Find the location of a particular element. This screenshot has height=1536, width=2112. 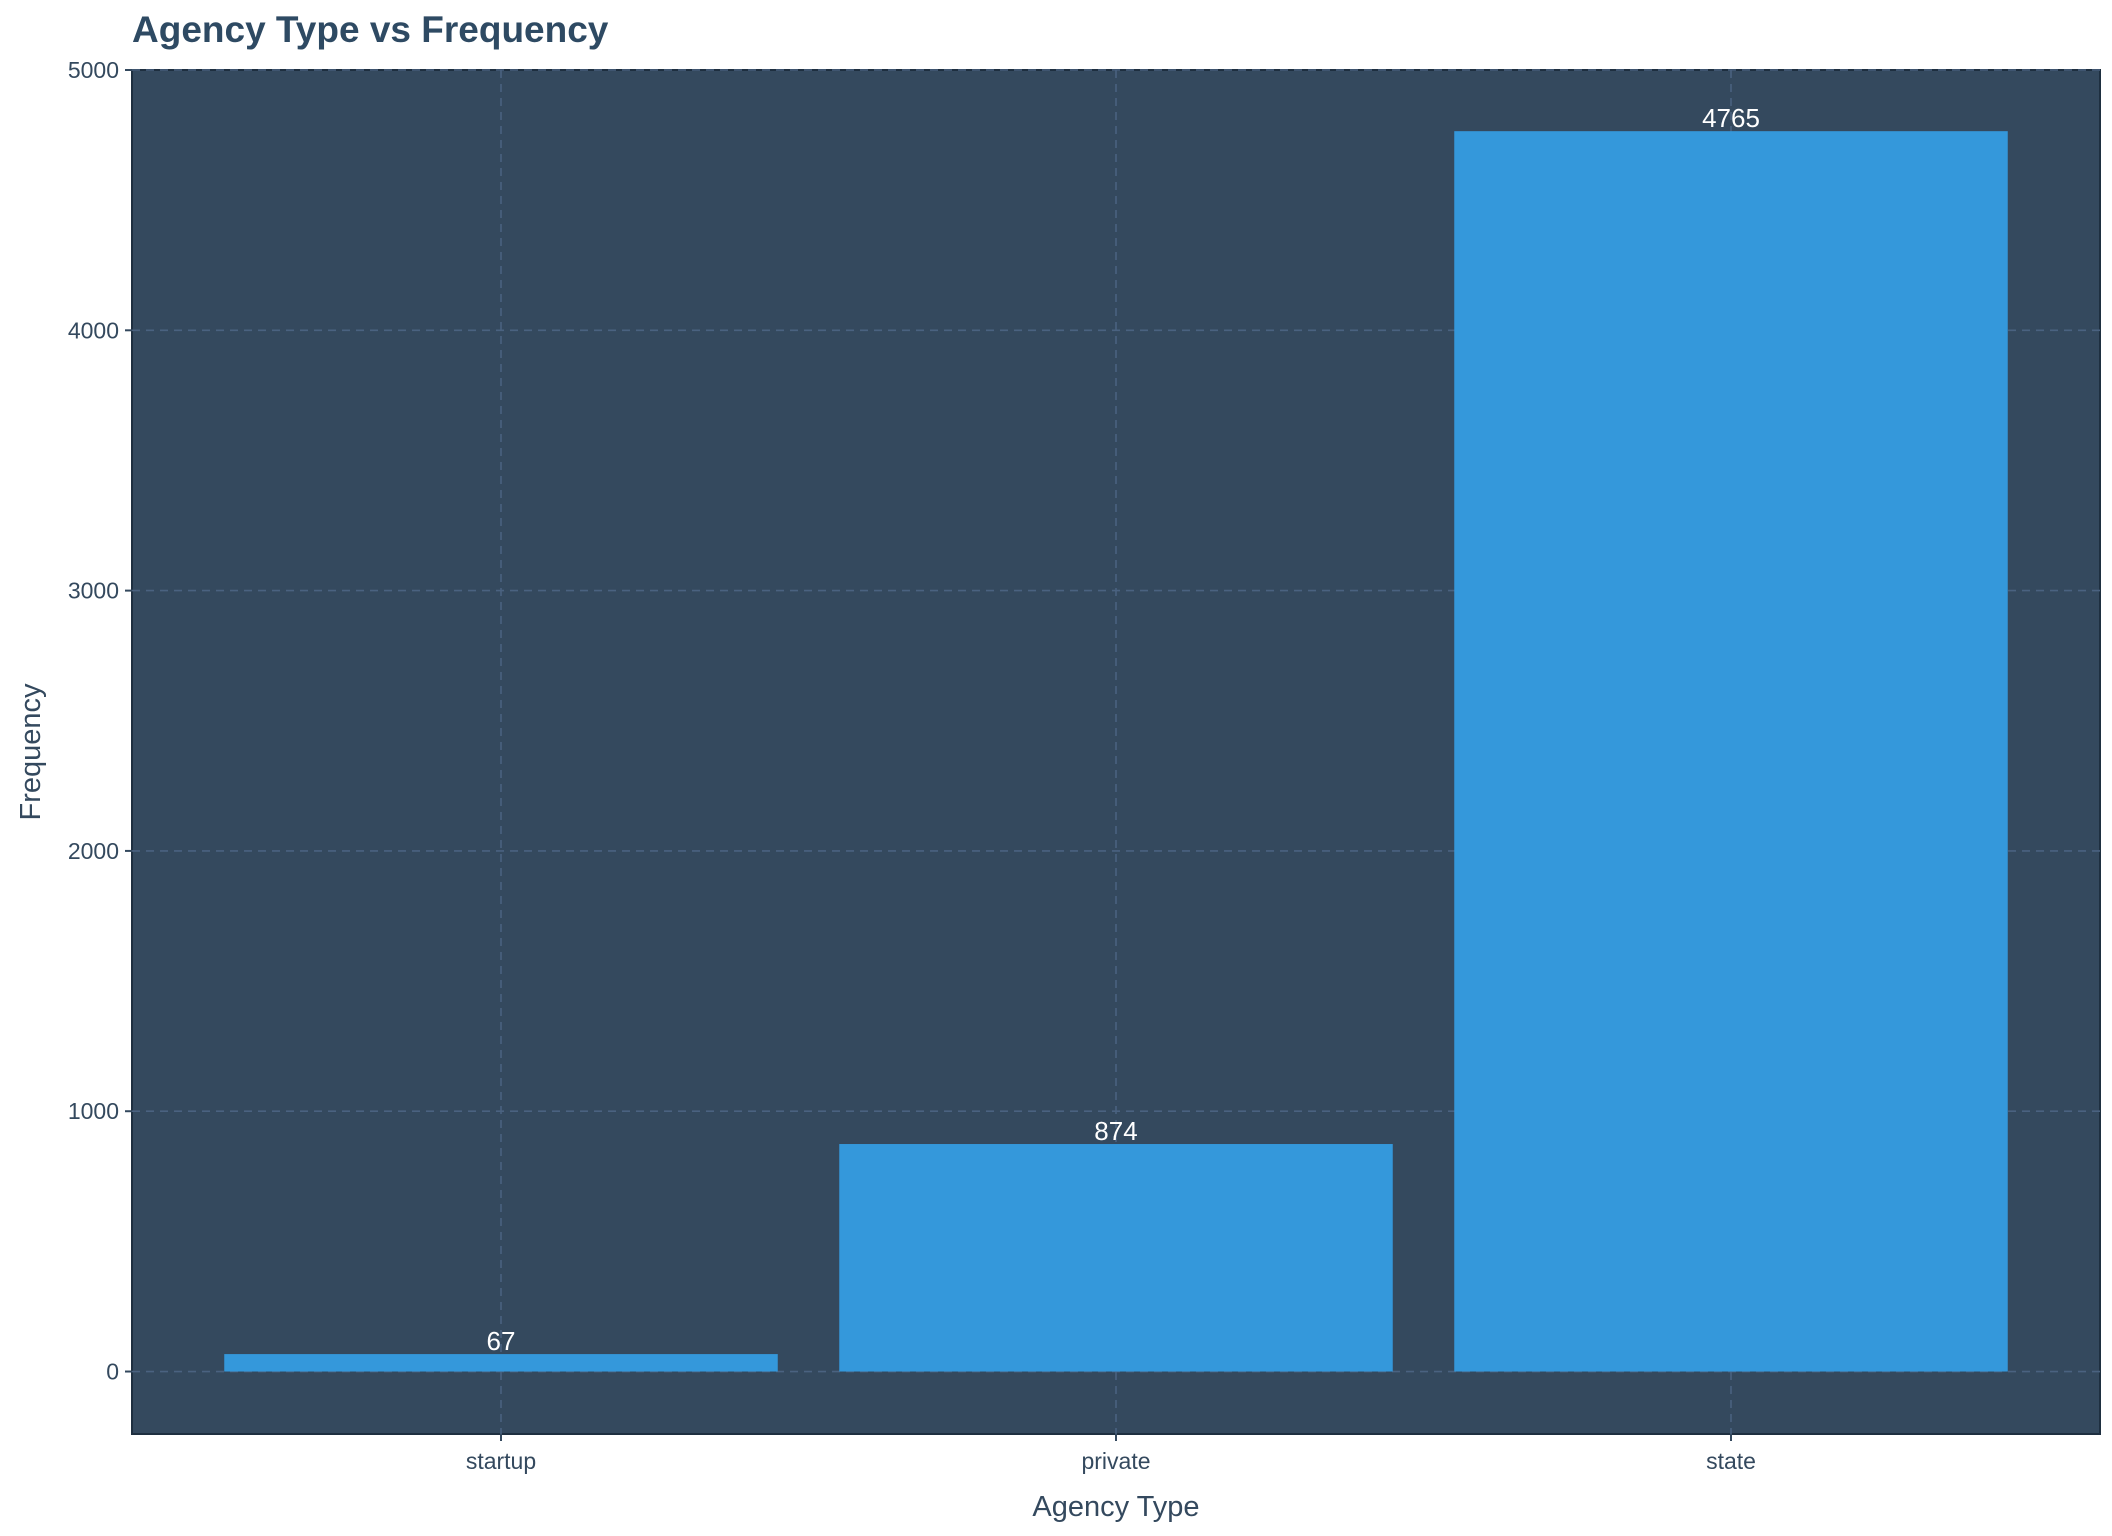

bar-value-label-private: 874 is located at coordinates (1115, 1131).